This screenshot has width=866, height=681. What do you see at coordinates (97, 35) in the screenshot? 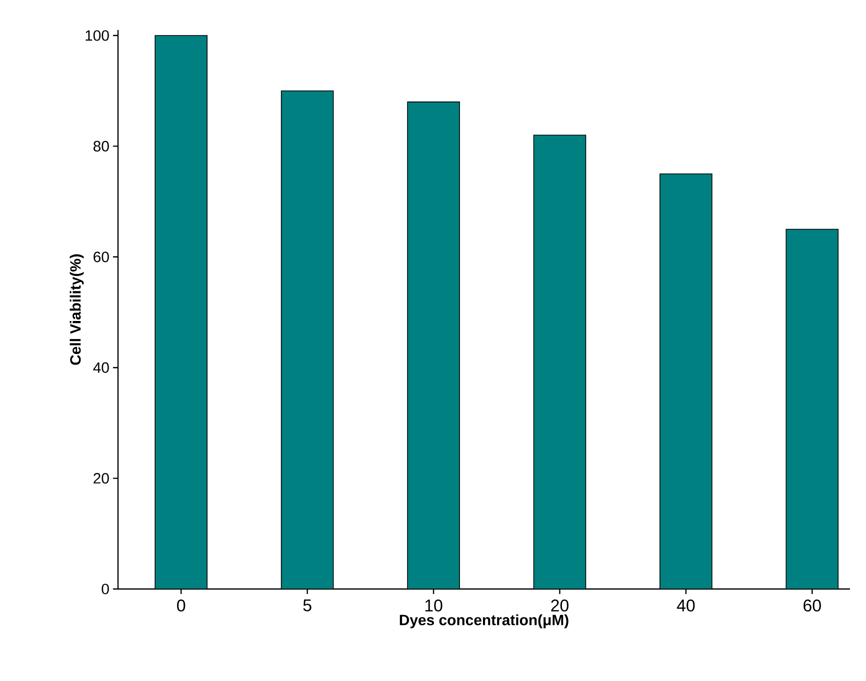
I see `y-tick-label: 100` at bounding box center [97, 35].